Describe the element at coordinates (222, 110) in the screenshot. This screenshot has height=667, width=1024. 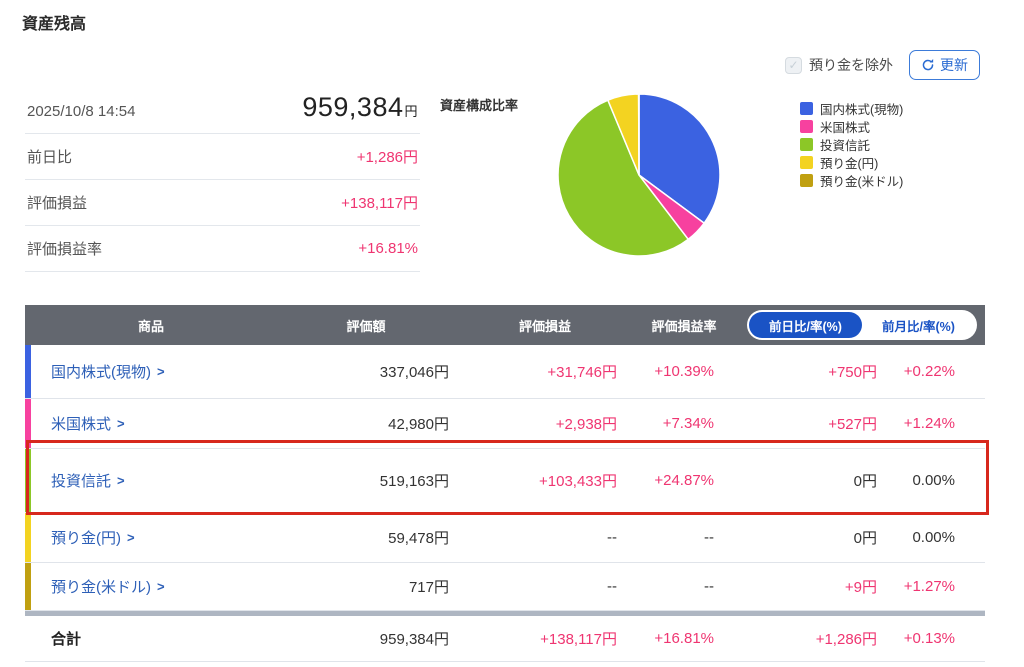
I see `summary-header-row: 2025/10/8 14:54 959,384円` at that location.